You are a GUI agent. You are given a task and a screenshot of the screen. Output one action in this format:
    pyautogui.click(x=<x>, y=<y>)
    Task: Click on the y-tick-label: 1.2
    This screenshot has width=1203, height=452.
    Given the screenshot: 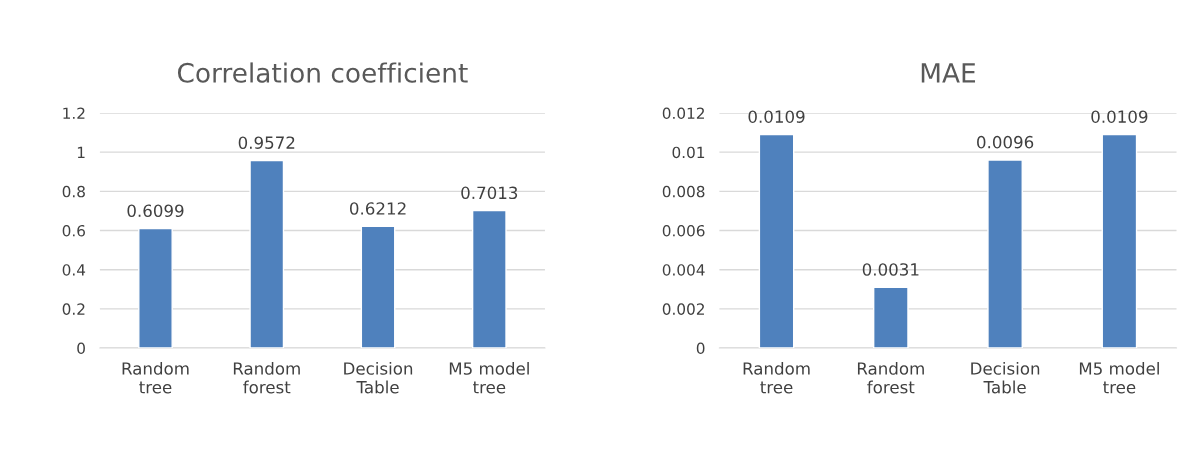 What is the action you would take?
    pyautogui.click(x=74, y=113)
    